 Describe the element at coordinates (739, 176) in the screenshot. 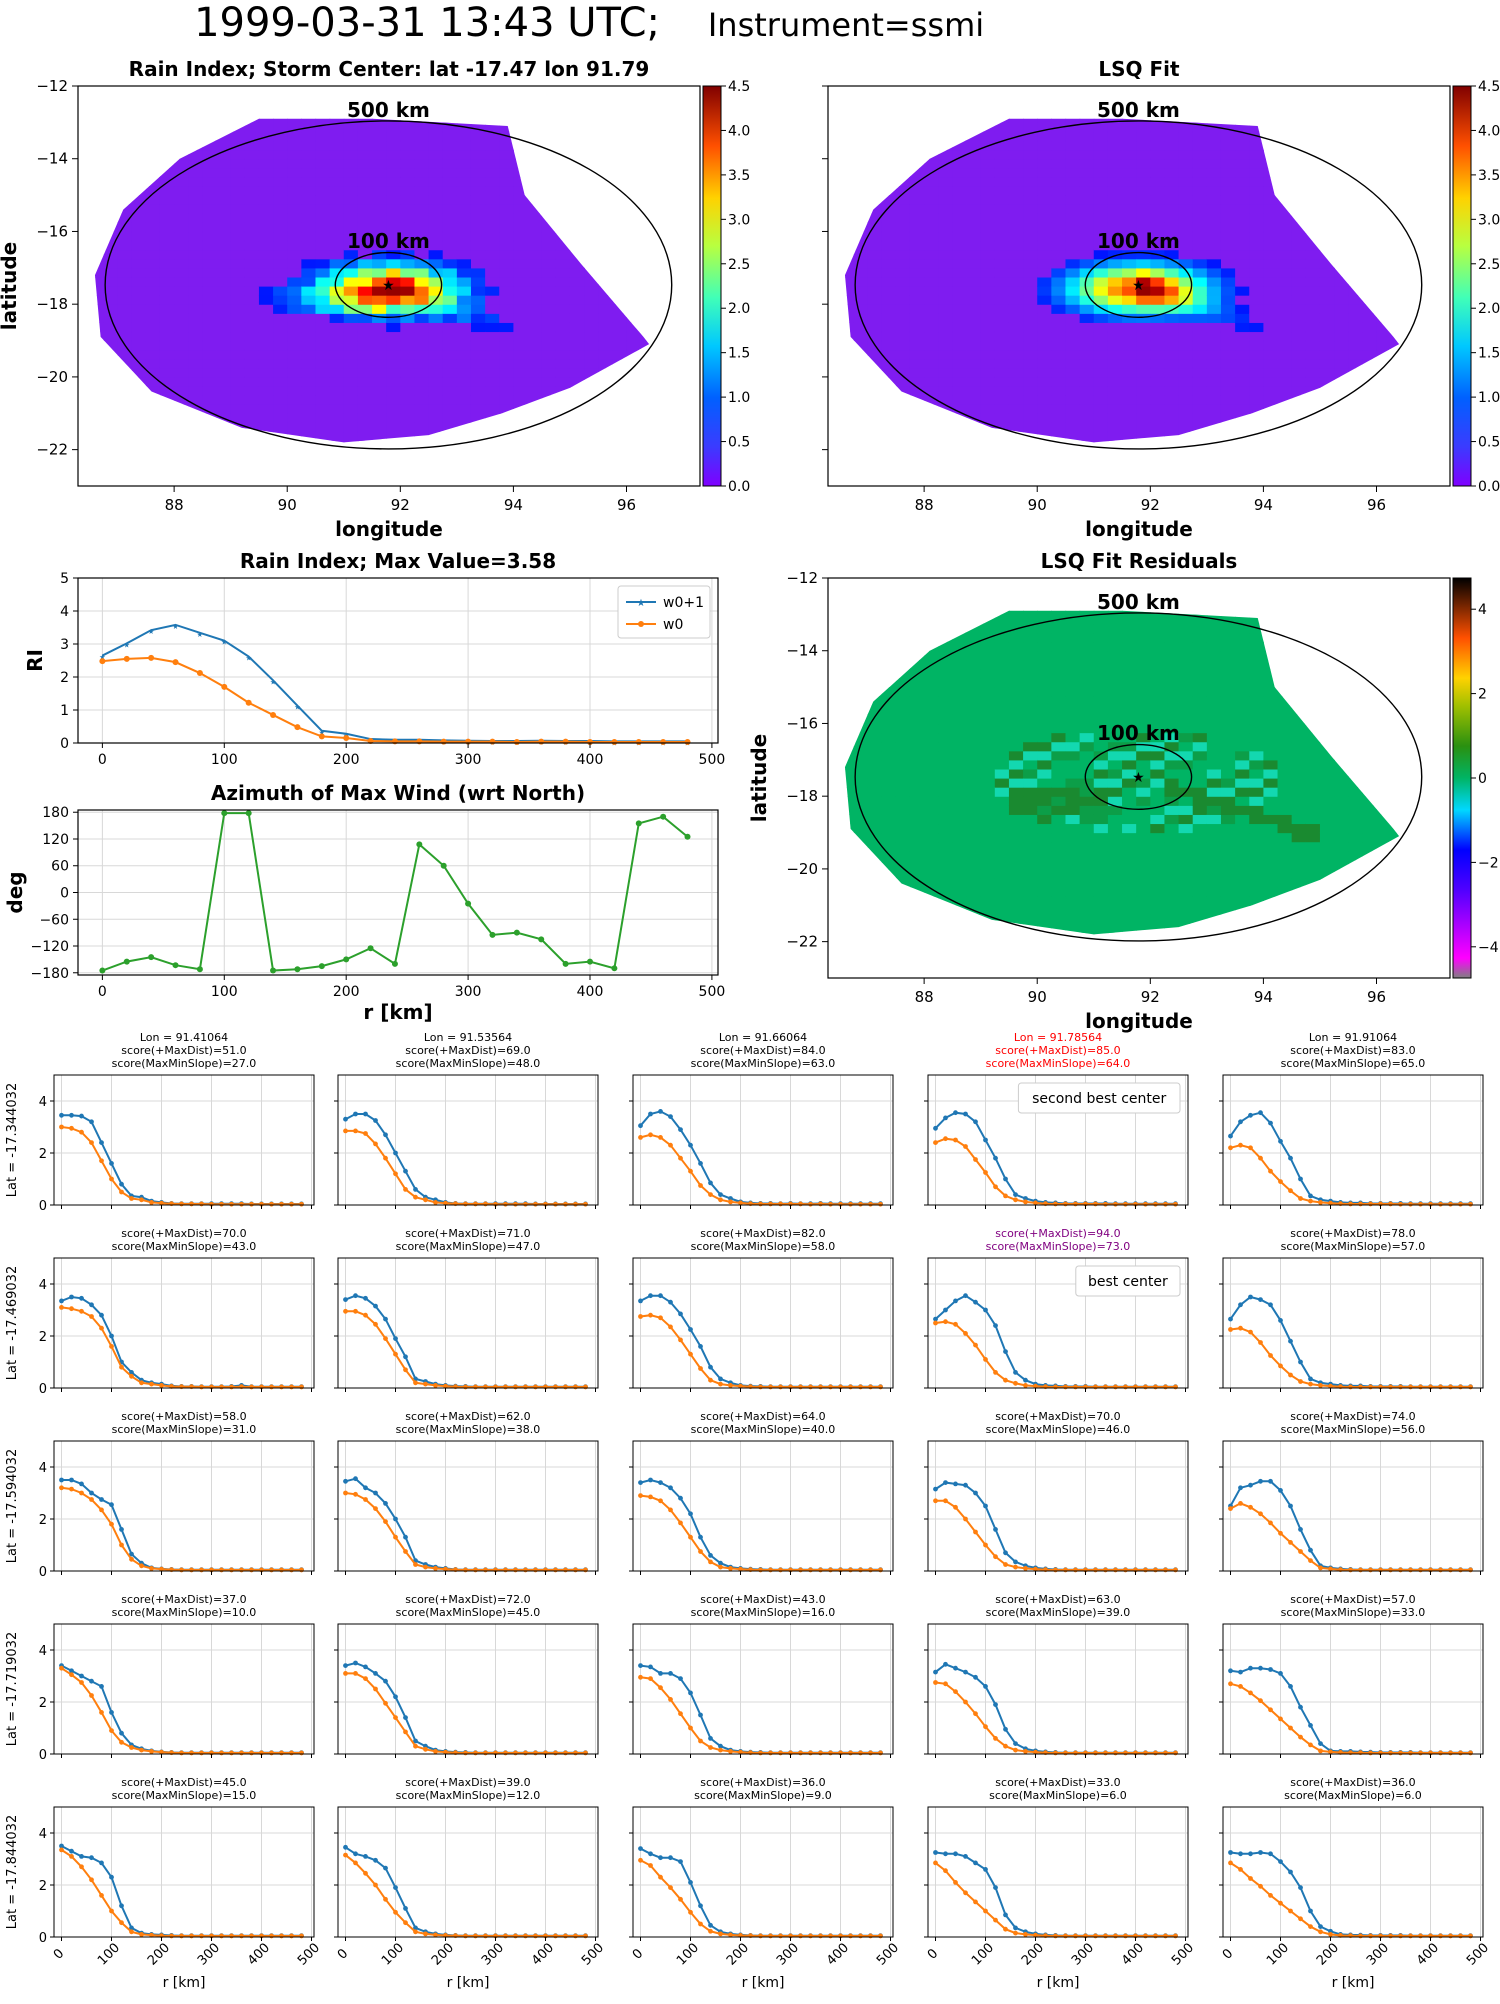

I see `colorbar-tick: 3.5` at that location.